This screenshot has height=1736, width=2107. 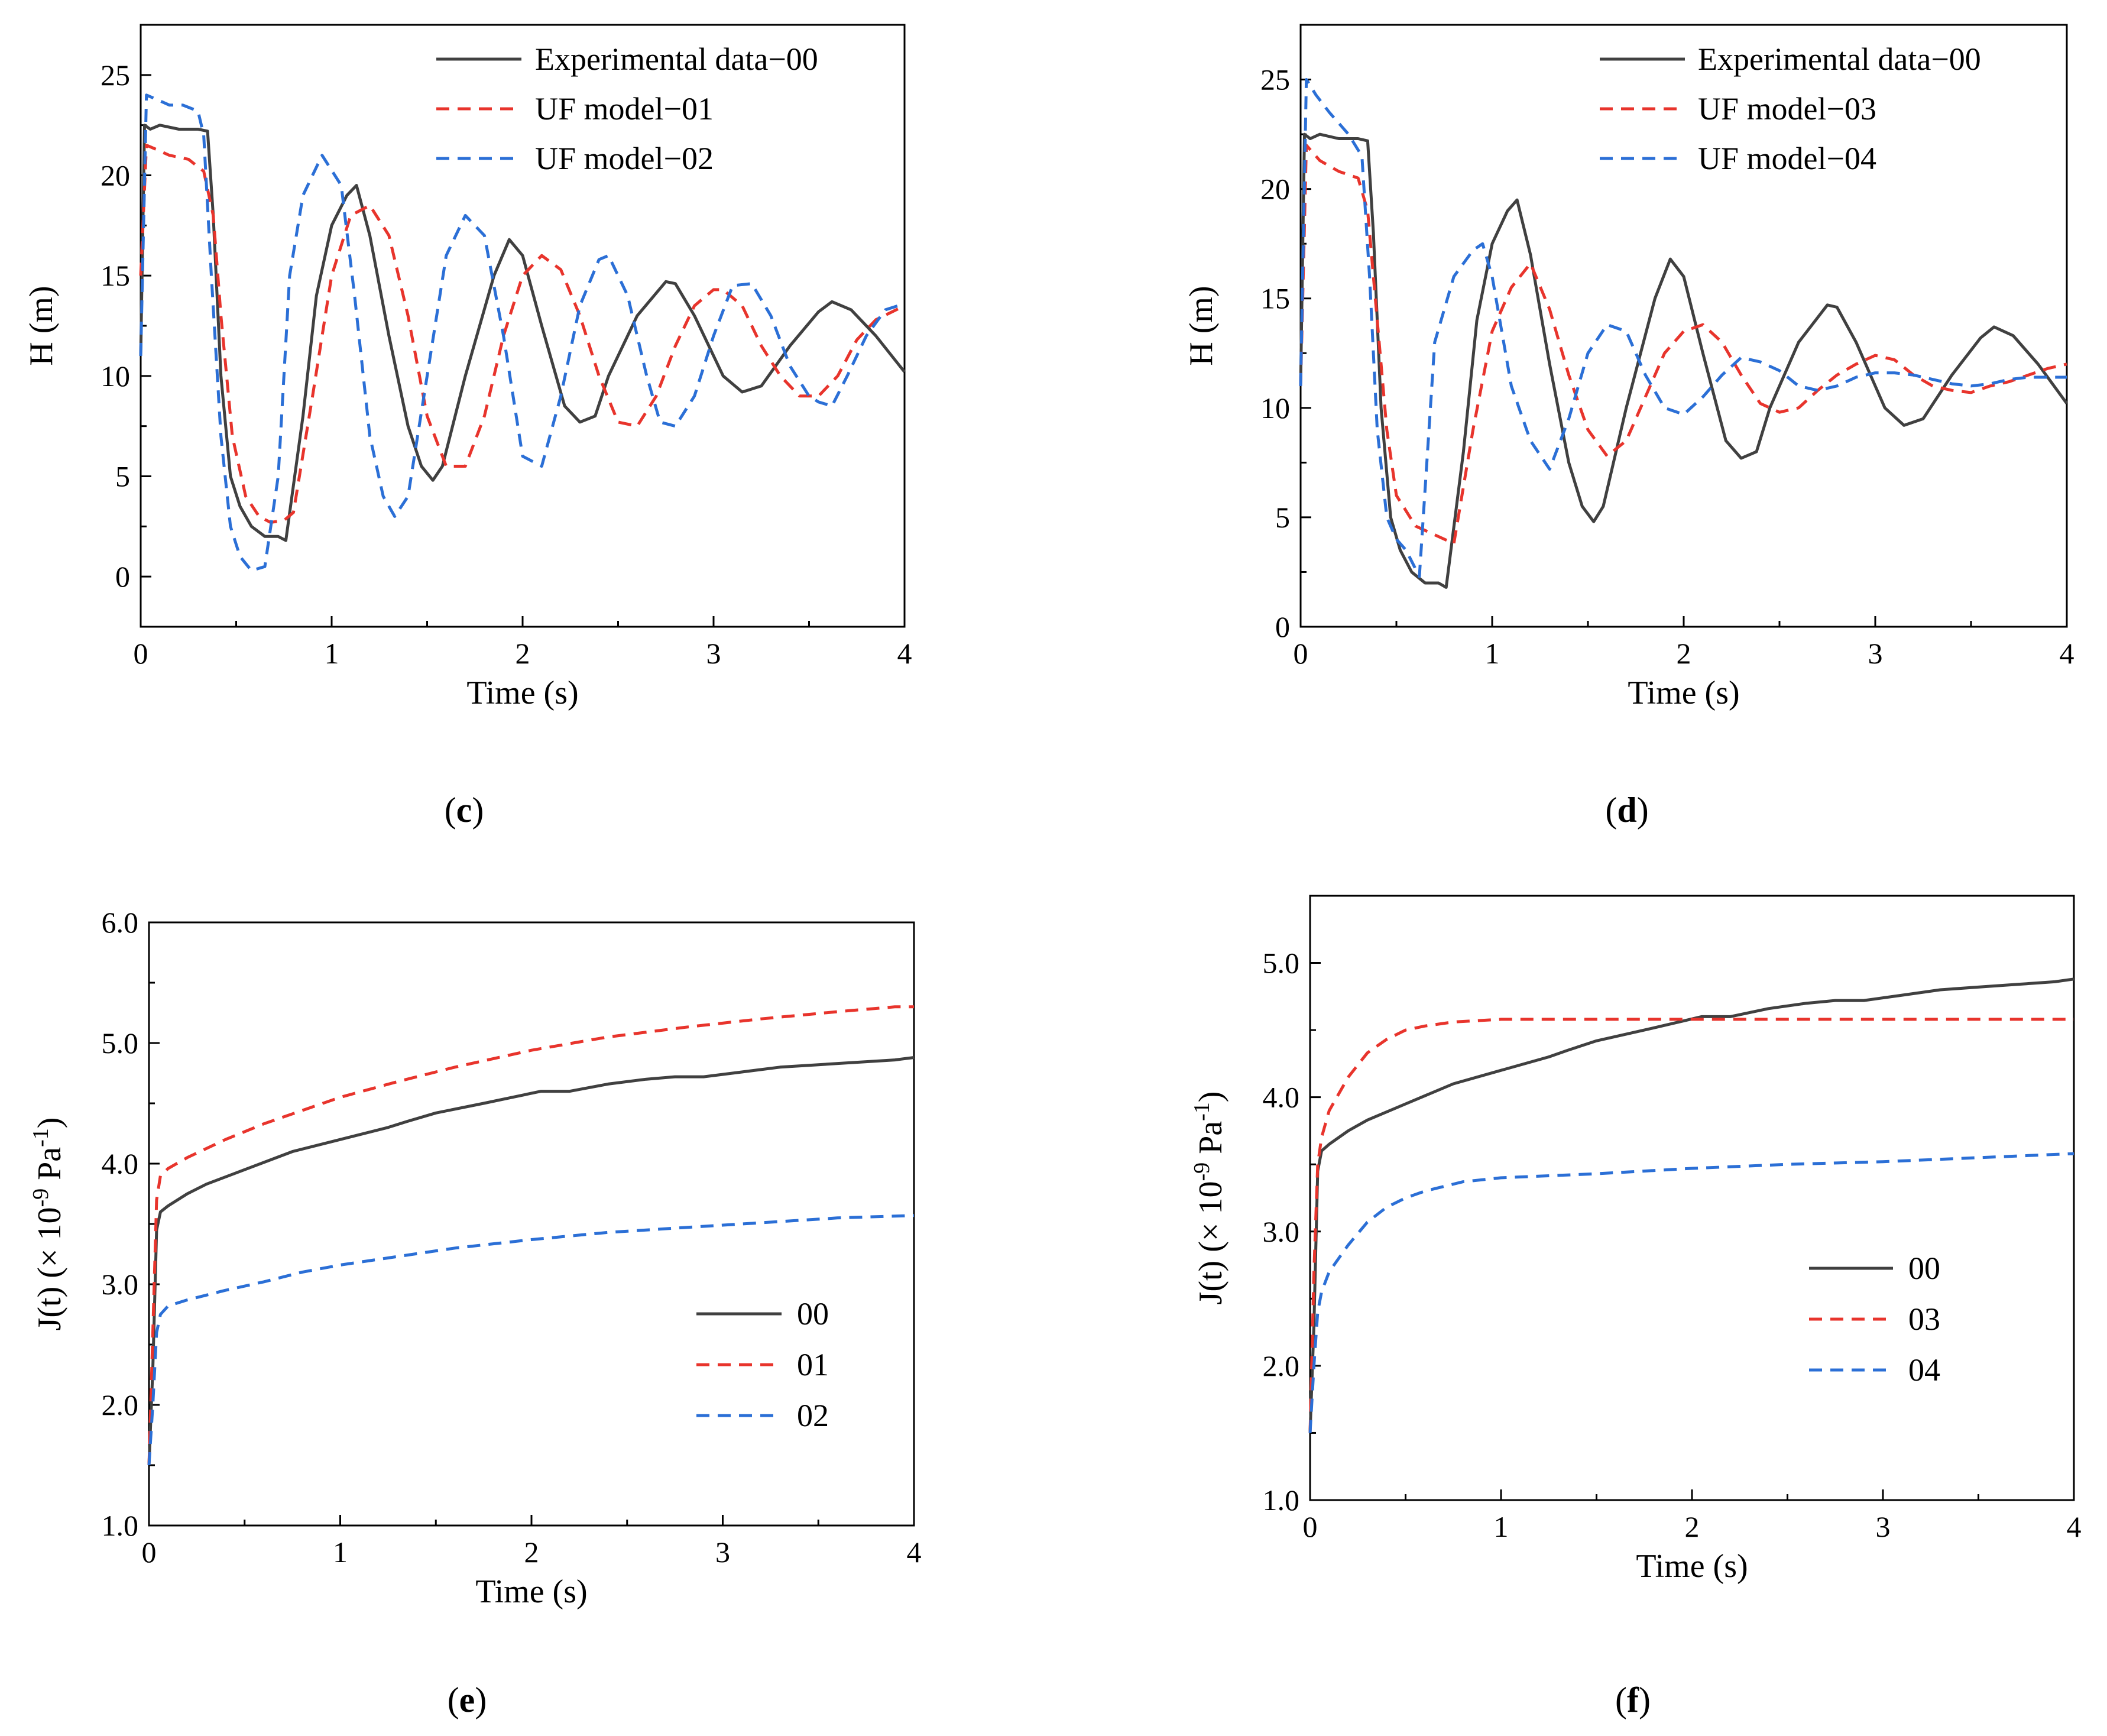 I want to click on y-tick-label: 6.0, so click(x=120, y=922).